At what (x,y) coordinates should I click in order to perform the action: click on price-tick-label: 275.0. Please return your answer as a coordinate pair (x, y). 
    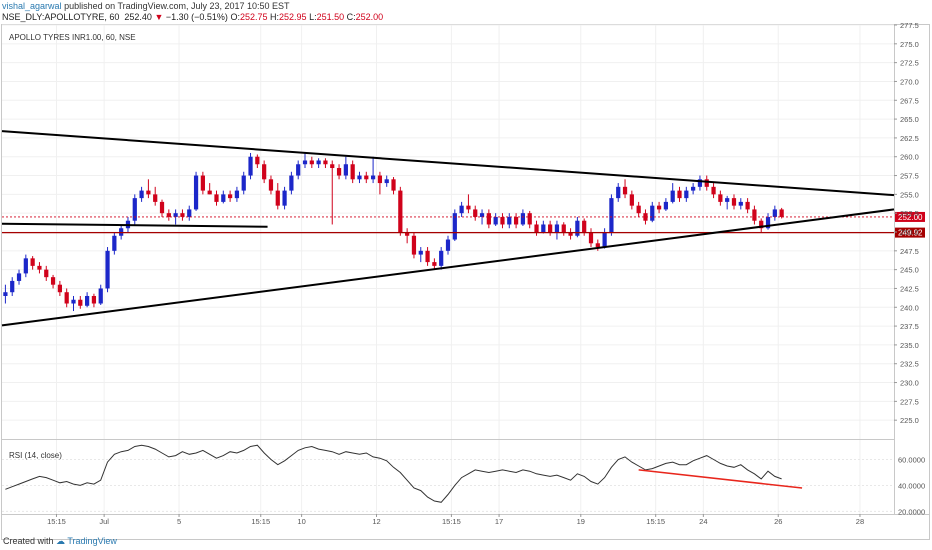
    Looking at the image, I should click on (909, 44).